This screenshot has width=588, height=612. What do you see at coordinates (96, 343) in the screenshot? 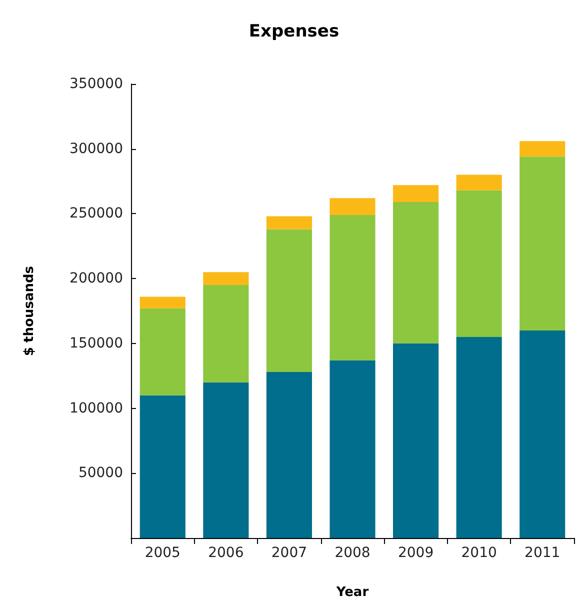
I see `y-tick-label: 150000` at bounding box center [96, 343].